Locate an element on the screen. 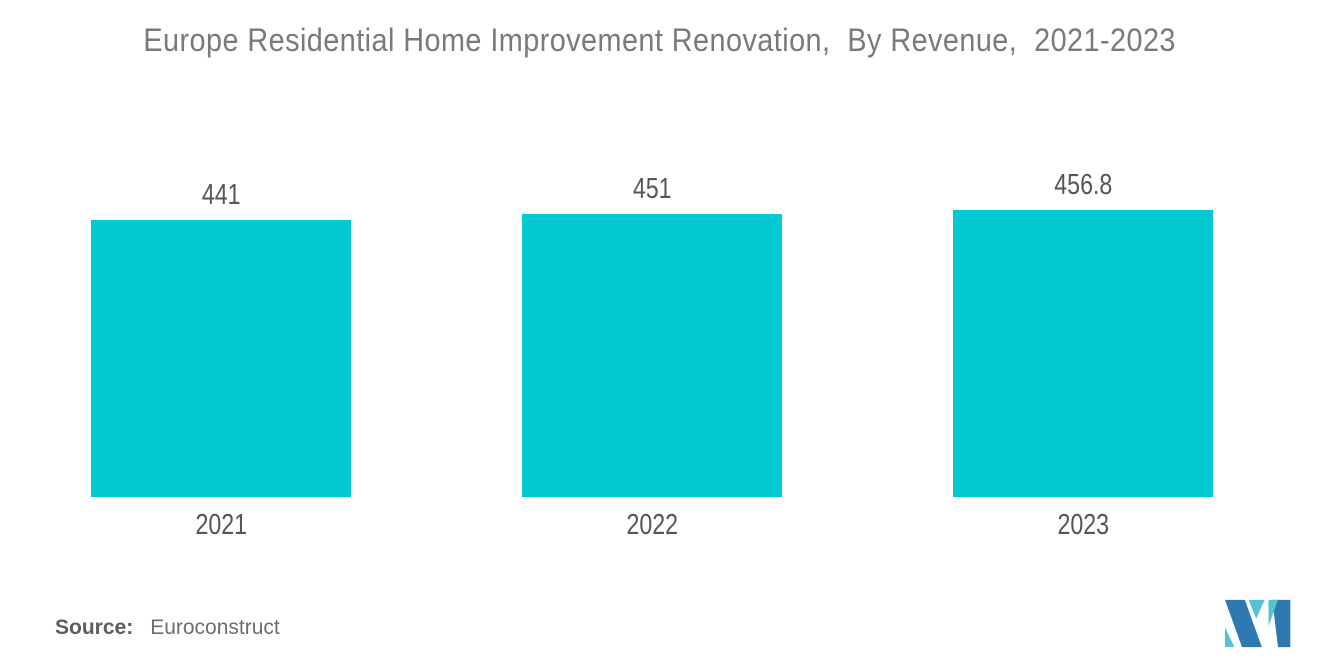 This screenshot has width=1320, height=665. bar-2022 is located at coordinates (652, 355).